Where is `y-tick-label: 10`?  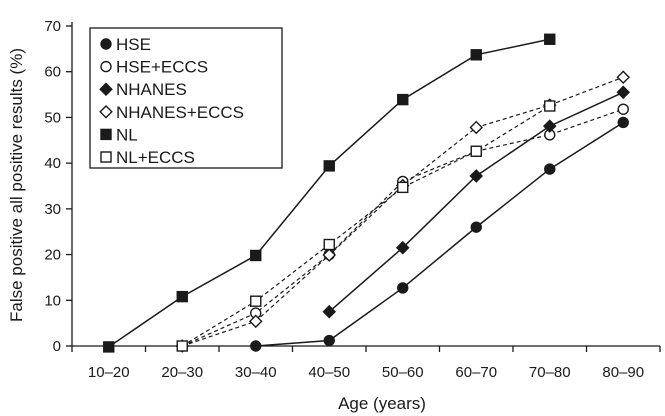 y-tick-label: 10 is located at coordinates (52, 300).